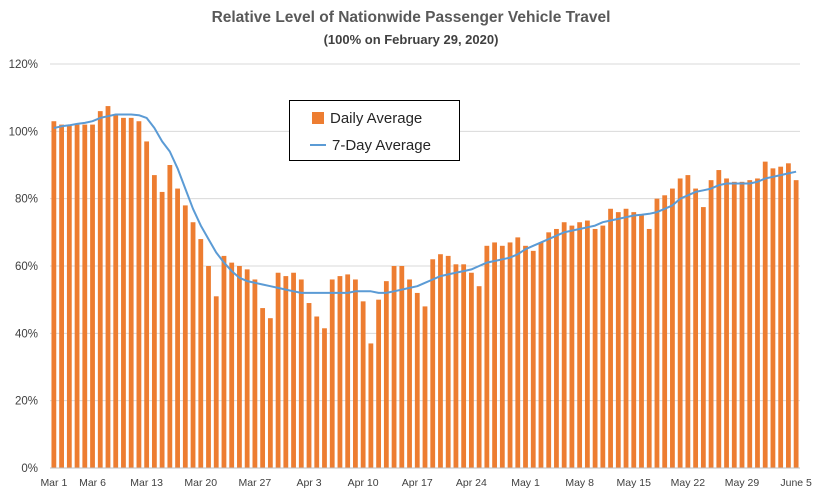 This screenshot has height=497, width=822. Describe the element at coordinates (688, 483) in the screenshot. I see `x-tick-label: May 22` at that location.